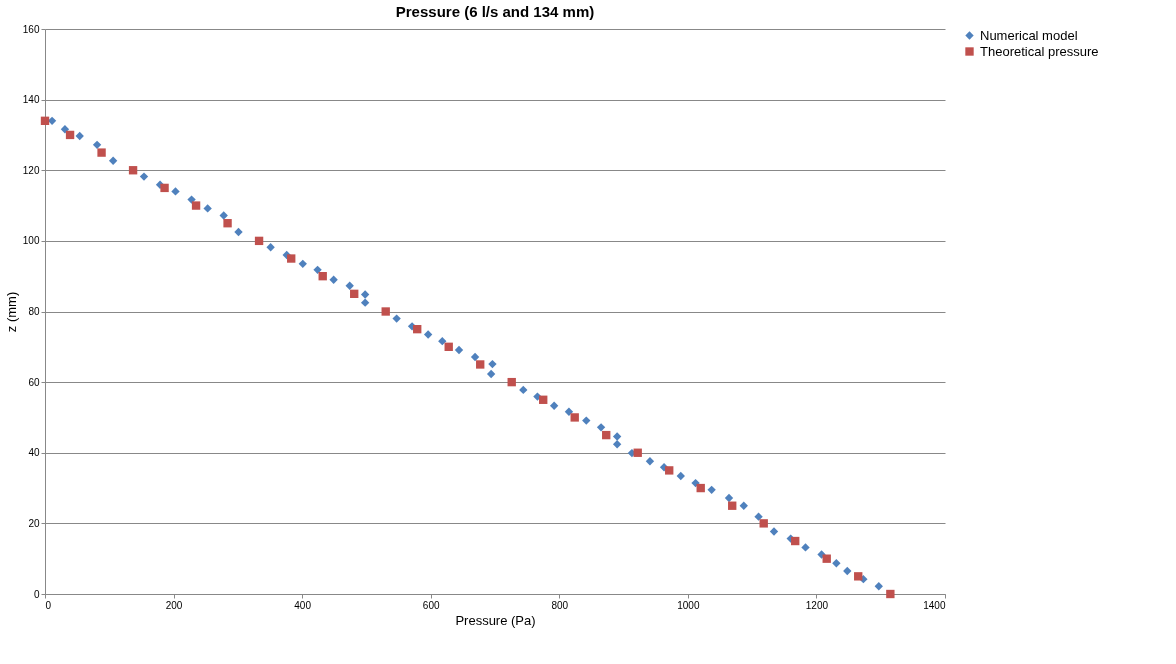  Describe the element at coordinates (495, 620) in the screenshot. I see `x-axis-title: Pressure (Pa)` at that location.